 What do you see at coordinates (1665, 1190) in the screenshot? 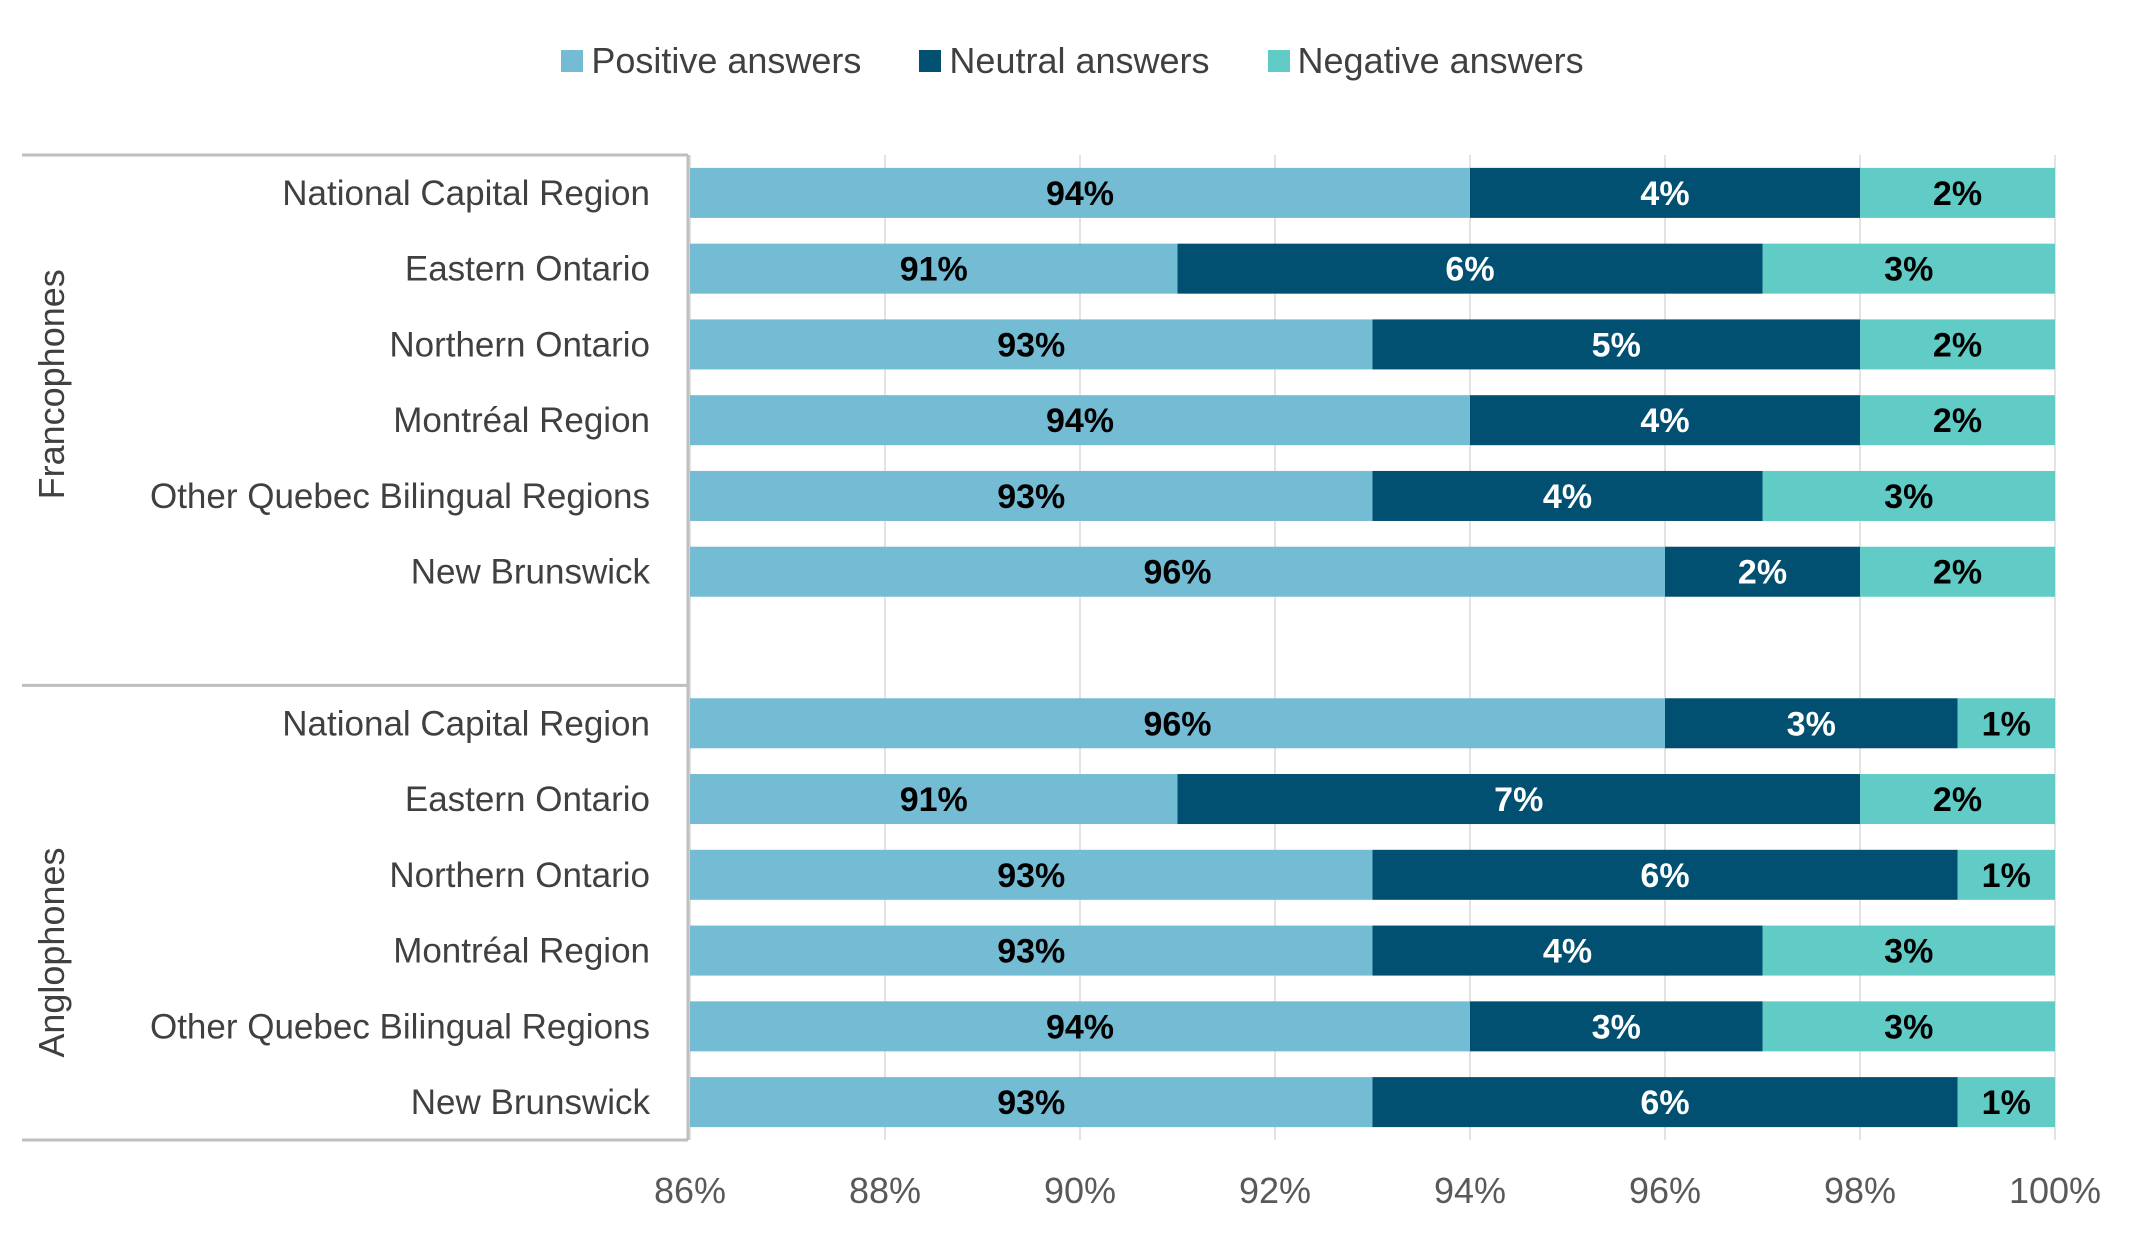
I see `x-tick-label: 96%` at bounding box center [1665, 1190].